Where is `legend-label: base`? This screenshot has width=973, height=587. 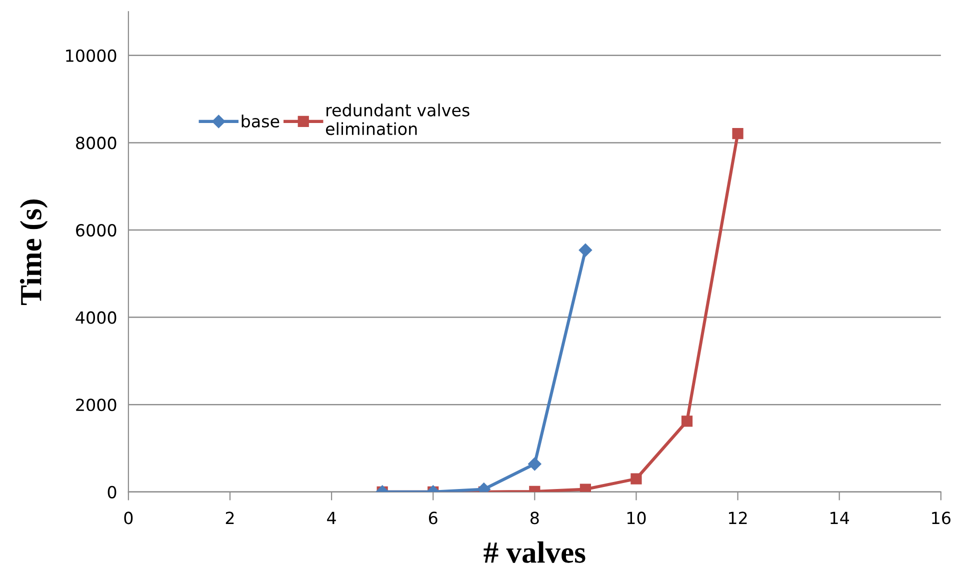
legend-label: base is located at coordinates (261, 121).